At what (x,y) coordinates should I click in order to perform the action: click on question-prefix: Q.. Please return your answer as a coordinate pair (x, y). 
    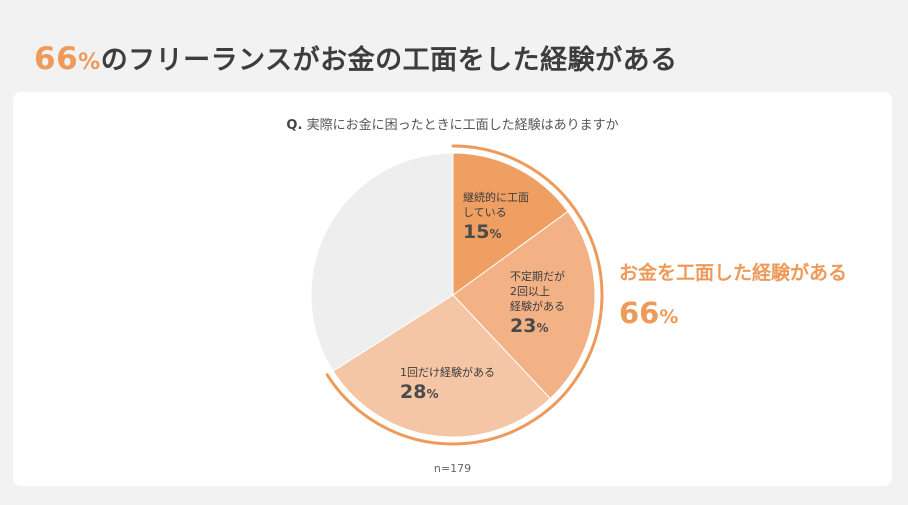
    Looking at the image, I should click on (294, 125).